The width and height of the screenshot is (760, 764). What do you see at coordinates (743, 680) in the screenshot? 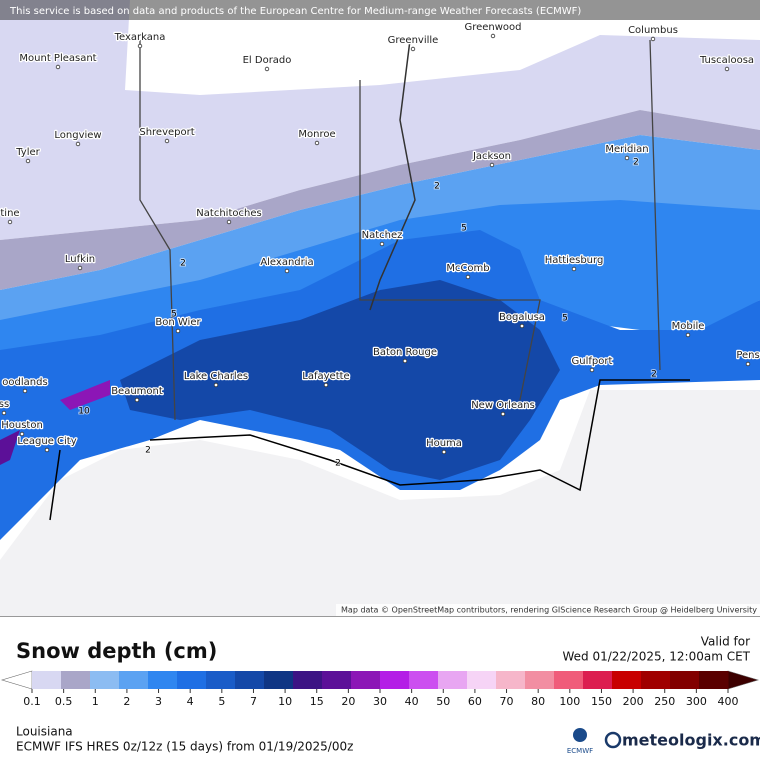
I see `legend-above` at bounding box center [743, 680].